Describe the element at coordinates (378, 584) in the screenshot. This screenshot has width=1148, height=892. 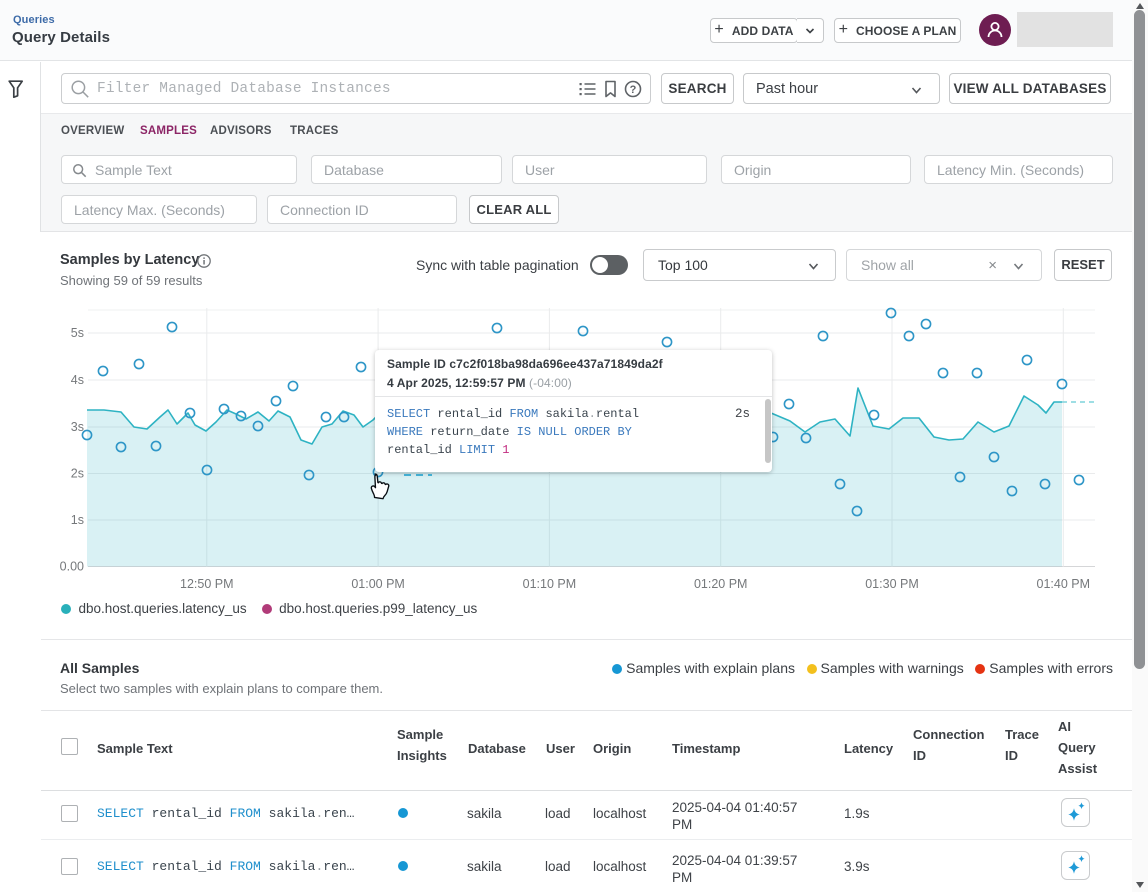
I see `svg-text: 01:00 PM` at that location.